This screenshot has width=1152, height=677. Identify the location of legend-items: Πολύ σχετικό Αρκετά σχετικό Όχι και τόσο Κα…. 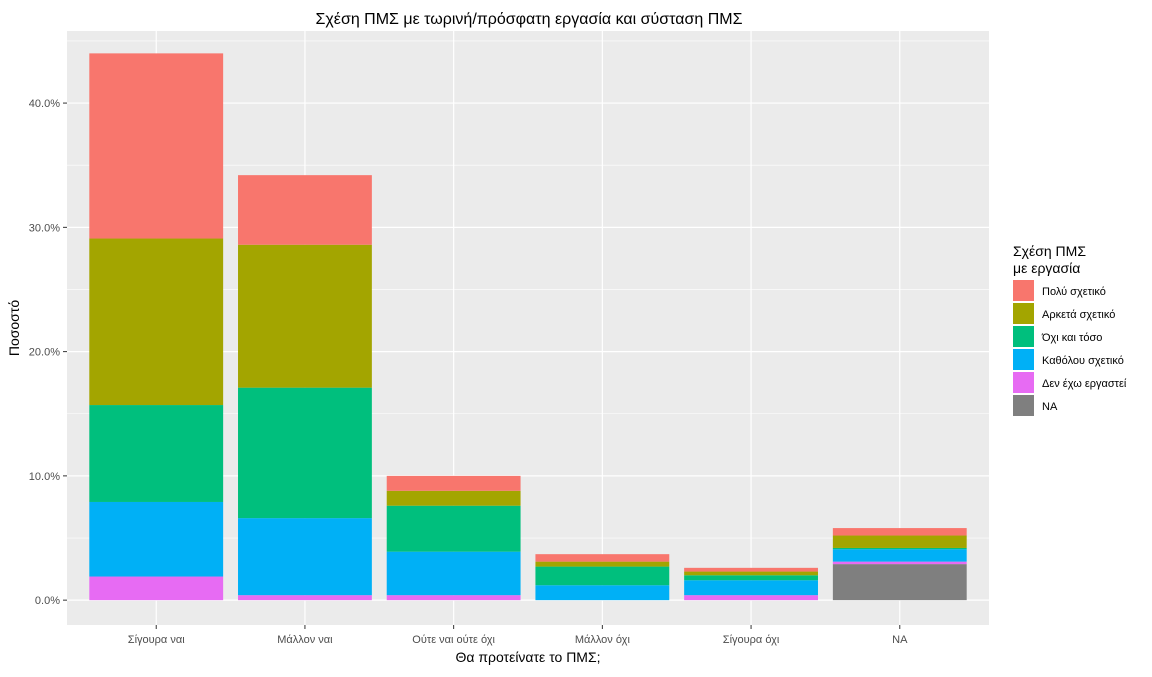
(1070, 348).